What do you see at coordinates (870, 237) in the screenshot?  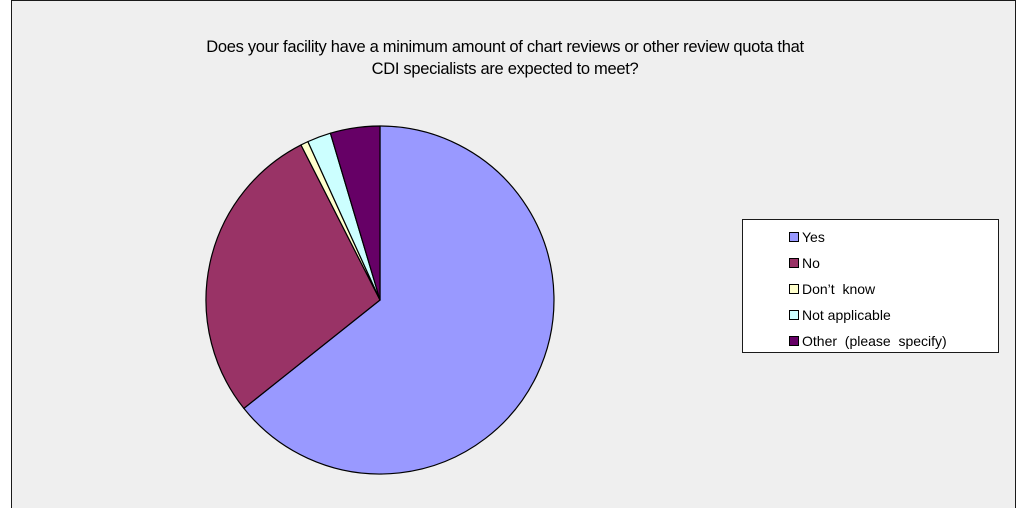 I see `legend-item-yes: Yes` at bounding box center [870, 237].